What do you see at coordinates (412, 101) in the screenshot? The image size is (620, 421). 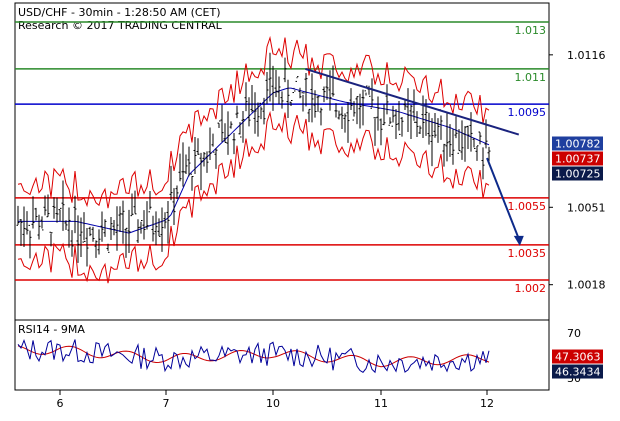 I see `resistance-trendline` at bounding box center [412, 101].